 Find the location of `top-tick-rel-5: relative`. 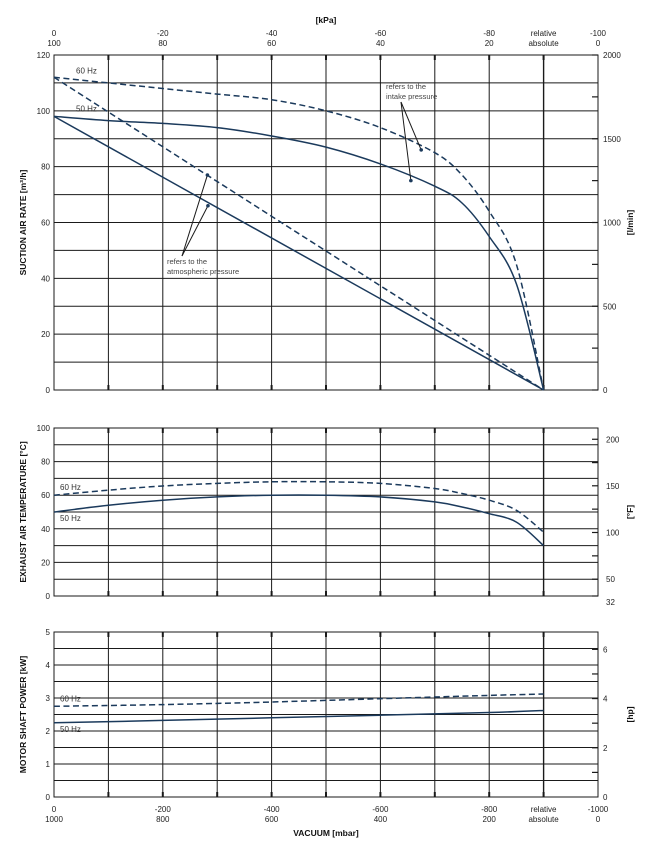

top-tick-rel-5: relative is located at coordinates (544, 33).